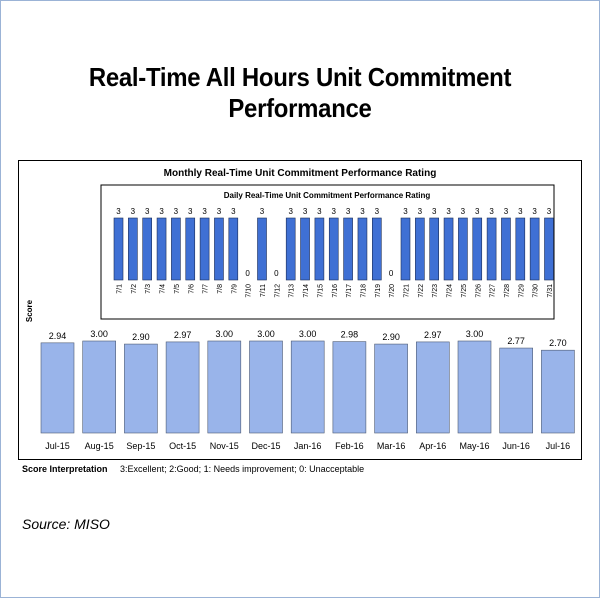 The image size is (600, 598). I want to click on monthly-category-label: Jun-16, so click(516, 446).